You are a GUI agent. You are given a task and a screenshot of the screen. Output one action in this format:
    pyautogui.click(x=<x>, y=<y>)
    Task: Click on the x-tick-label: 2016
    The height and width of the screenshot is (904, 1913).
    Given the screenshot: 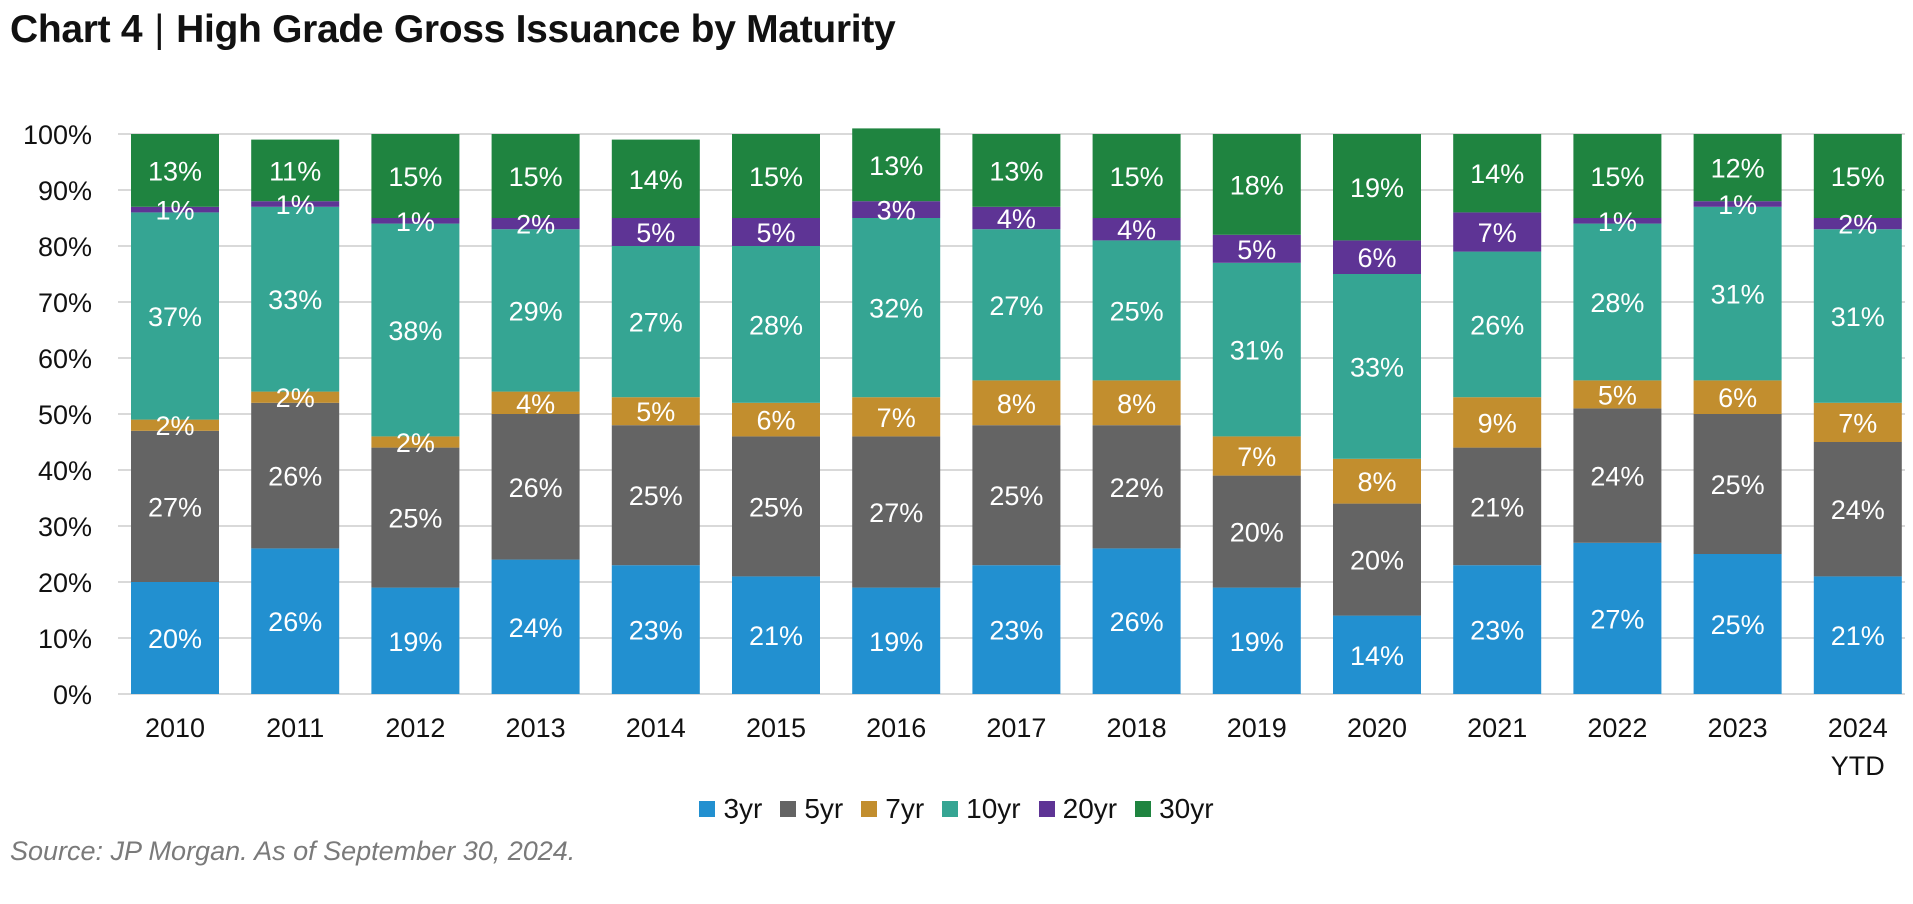 What is the action you would take?
    pyautogui.click(x=896, y=728)
    